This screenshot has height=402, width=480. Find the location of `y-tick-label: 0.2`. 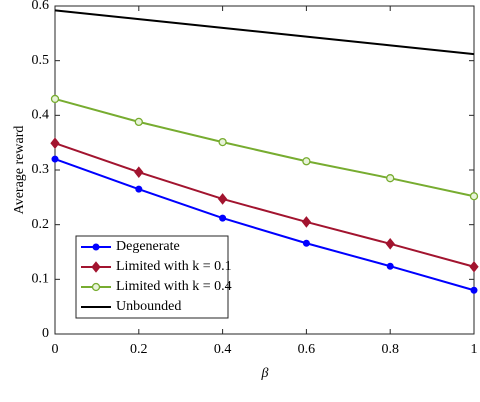

y-tick-label: 0.2 is located at coordinates (41, 224).